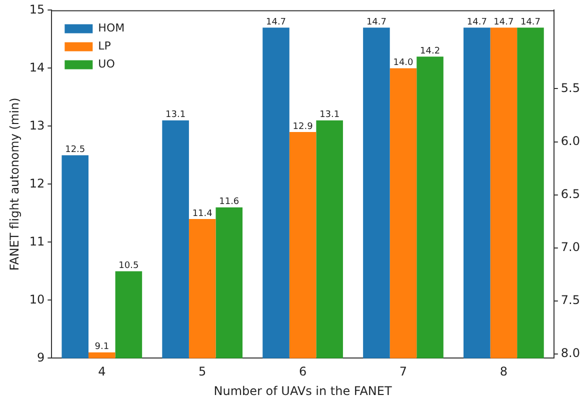 The height and width of the screenshot is (403, 587). Describe the element at coordinates (37, 9) in the screenshot. I see `y-tick-label: 15` at that location.